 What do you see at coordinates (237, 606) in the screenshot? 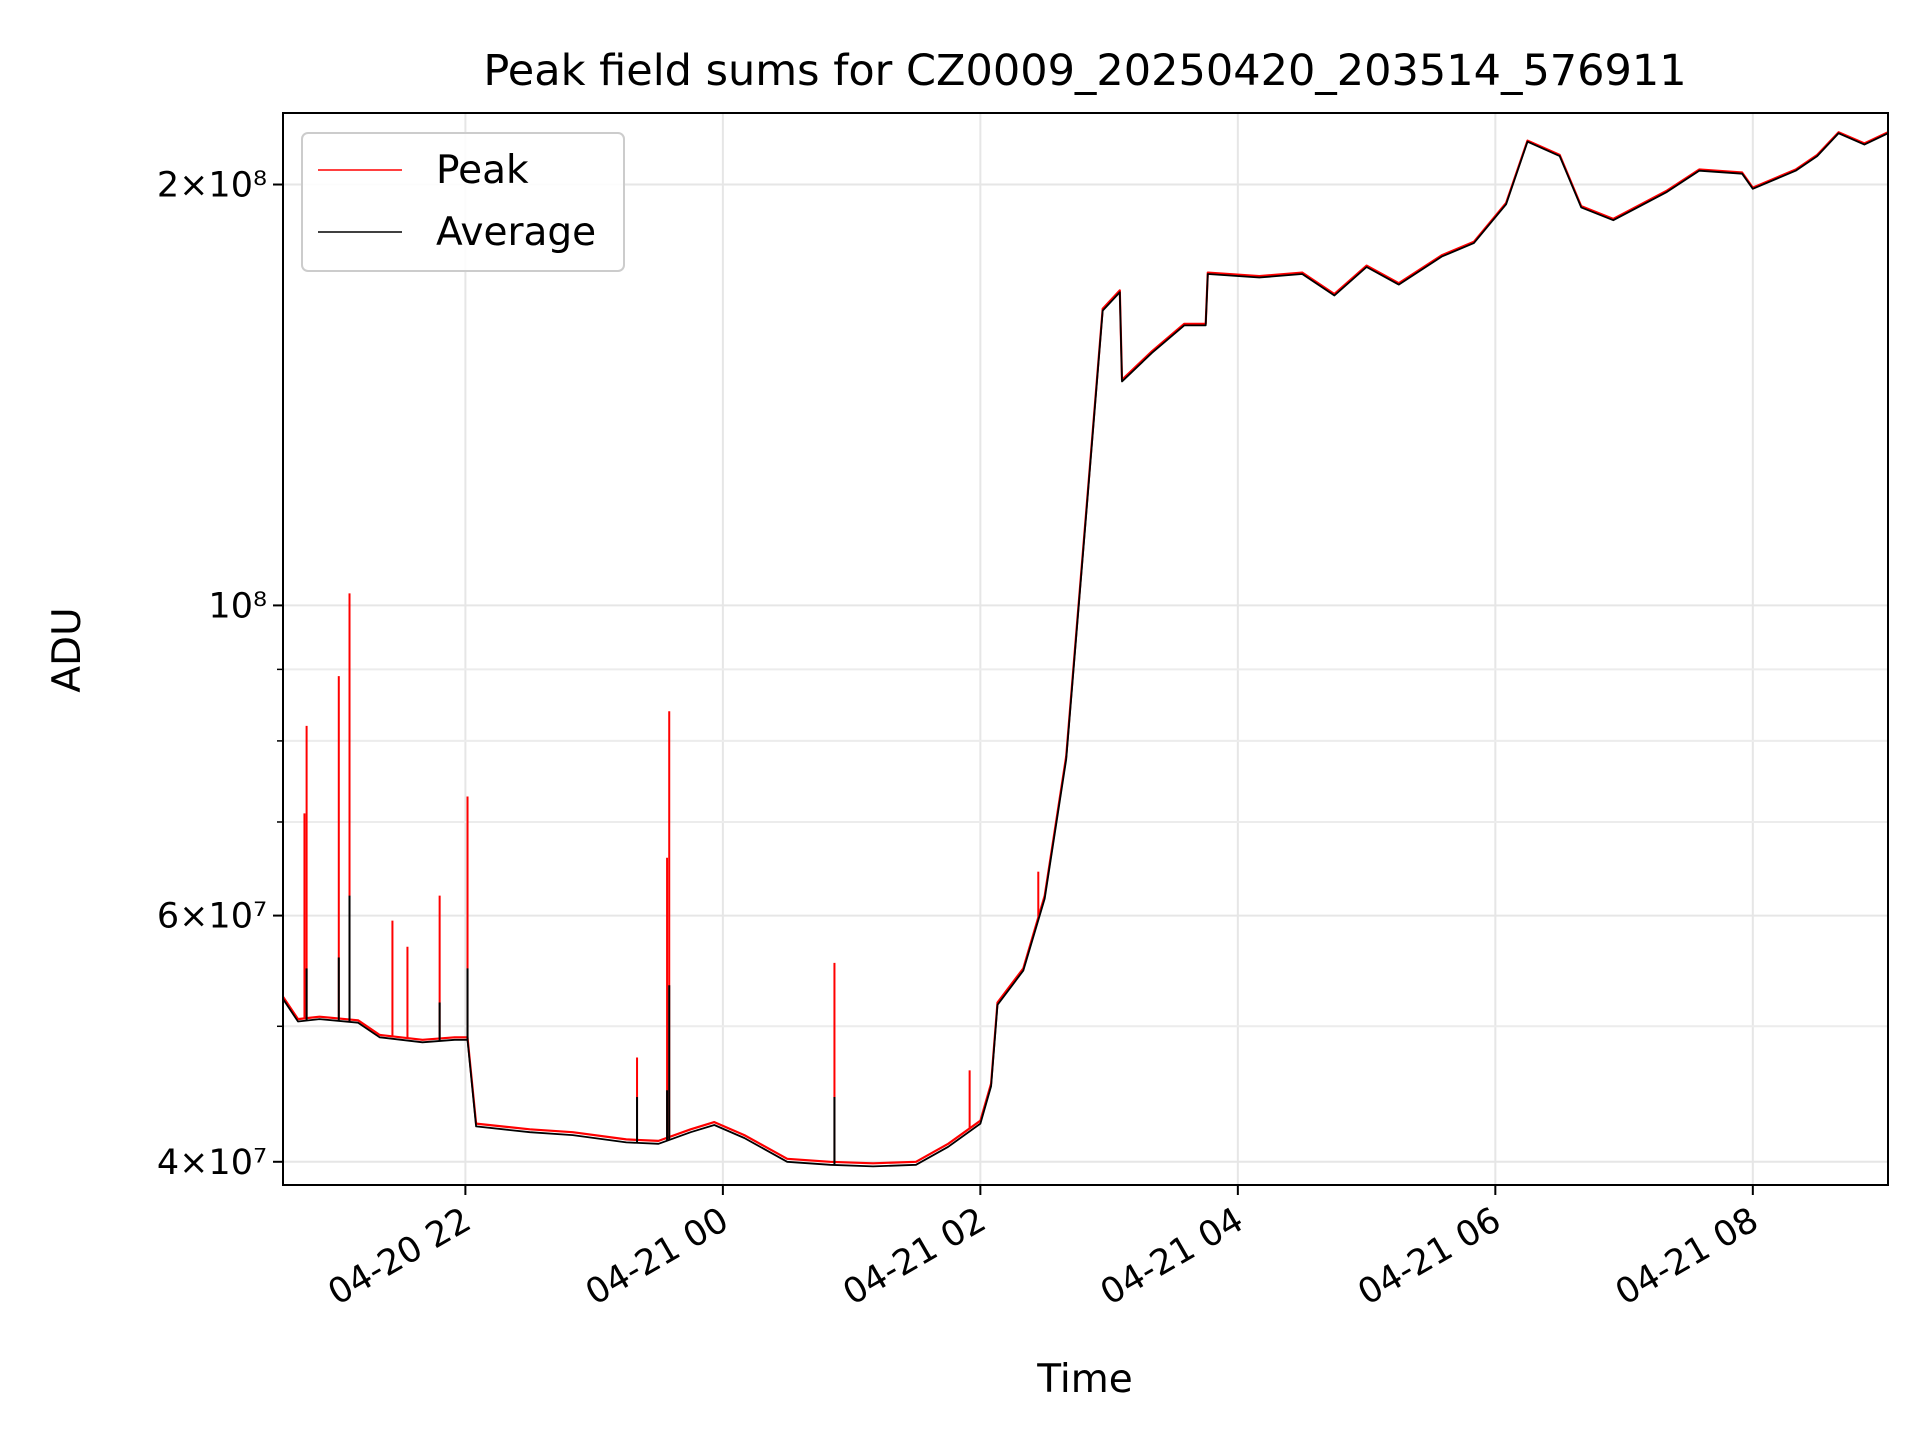
I see `y-tick-label: 10⁸` at bounding box center [237, 606].